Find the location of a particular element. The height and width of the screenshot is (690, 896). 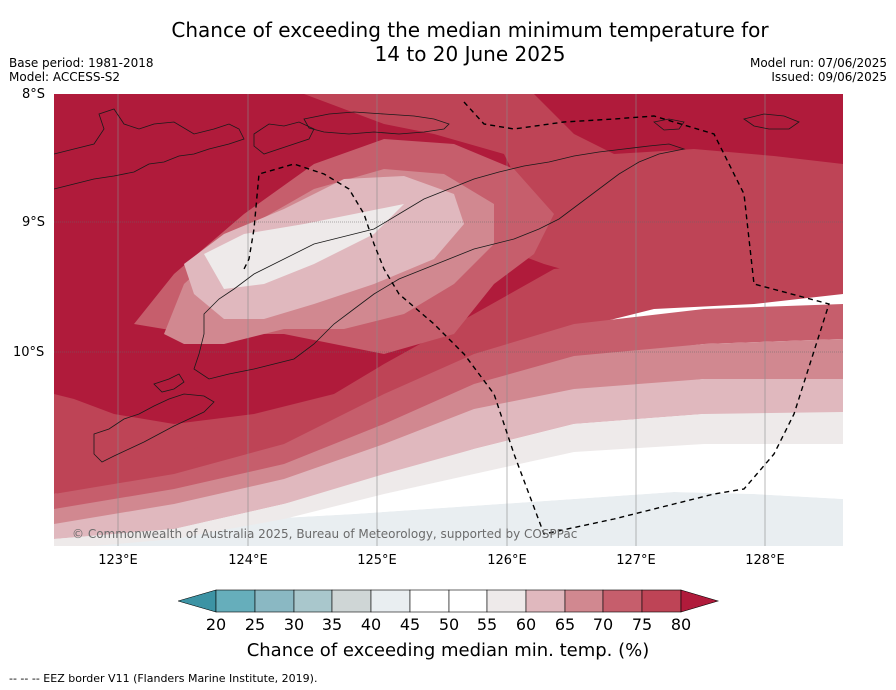

lon-label-128e: 128°E is located at coordinates (765, 560).